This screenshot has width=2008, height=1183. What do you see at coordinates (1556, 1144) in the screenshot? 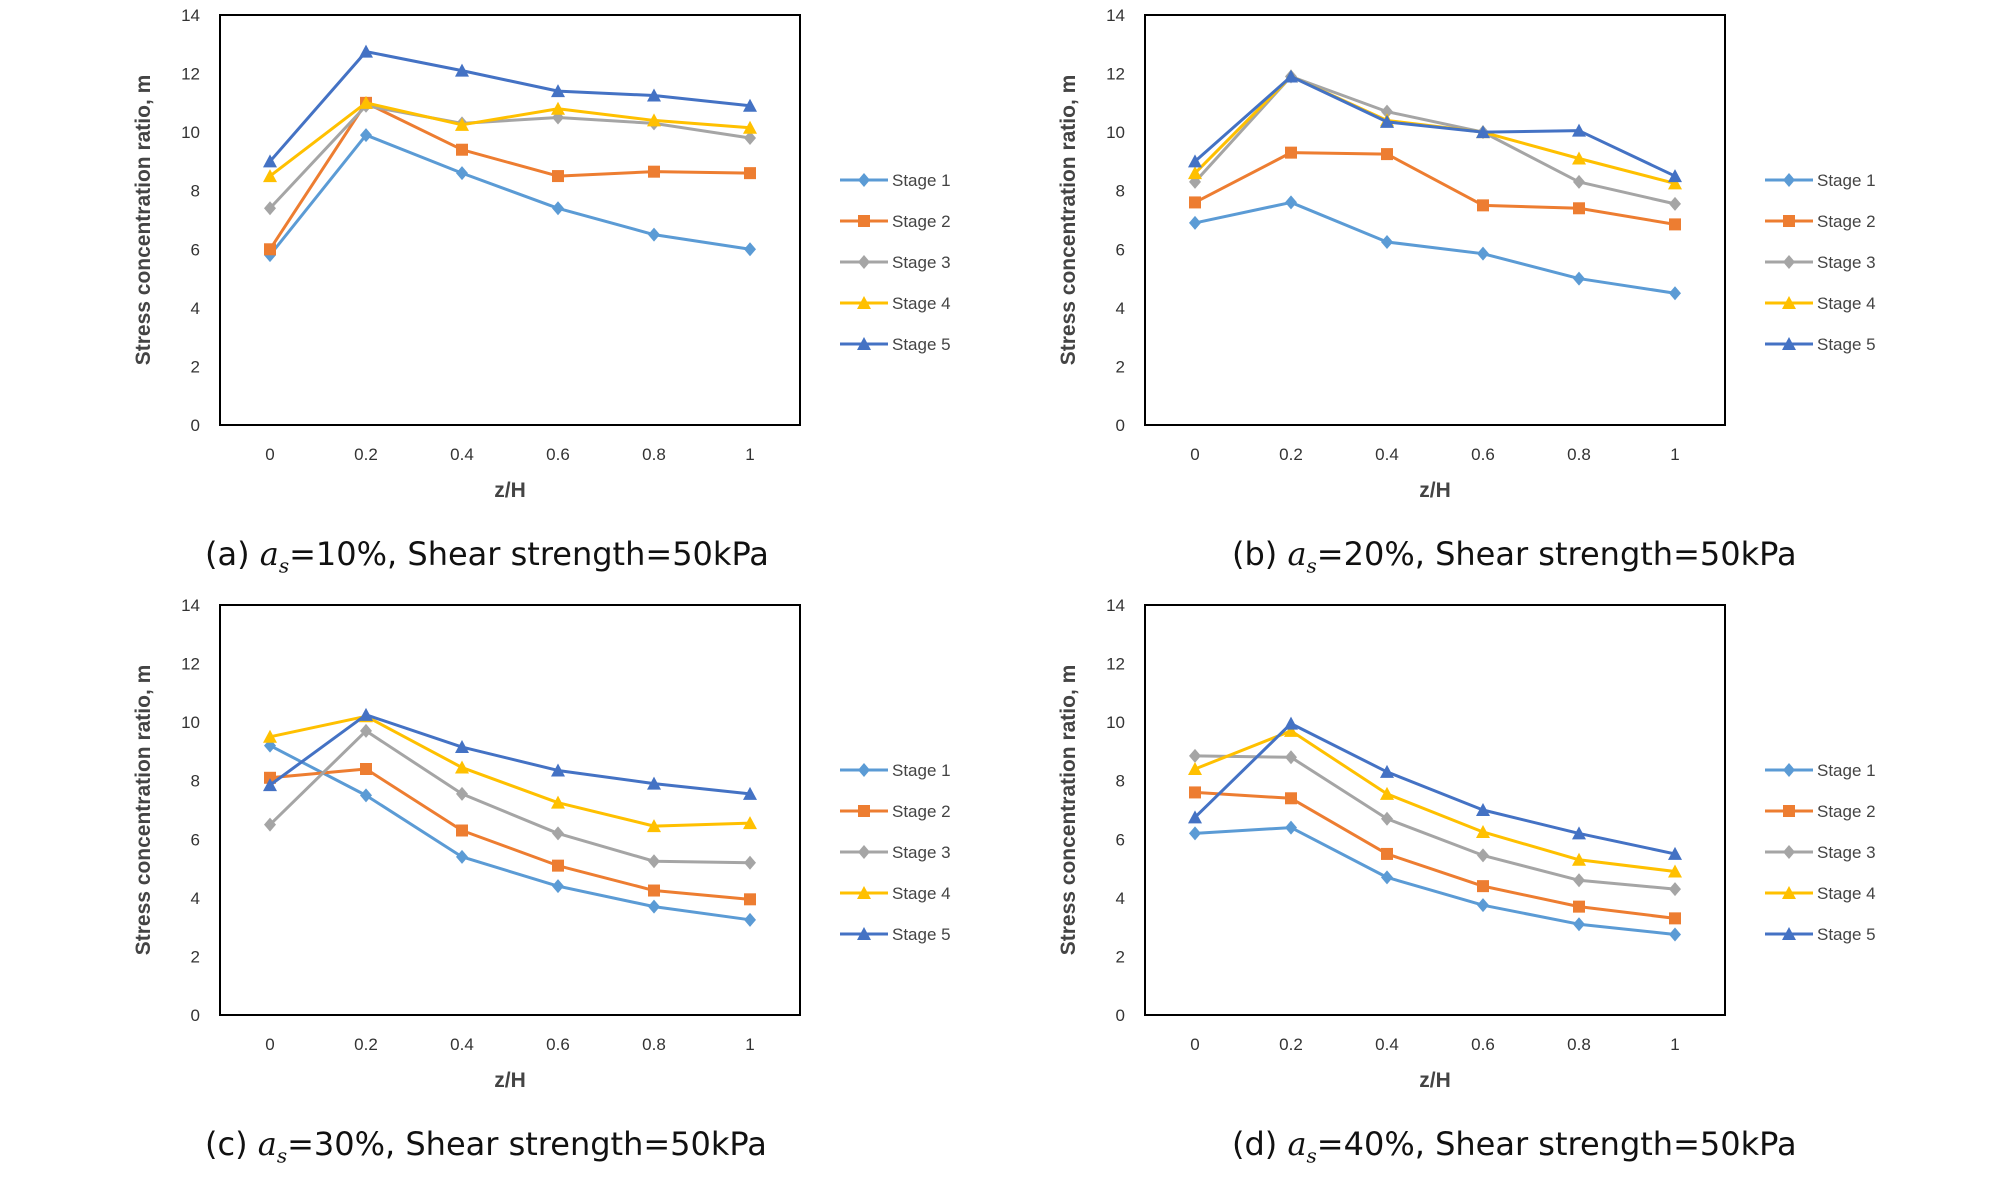
I see `caption-text: =40%, Shear strength=50kPa` at bounding box center [1556, 1144].